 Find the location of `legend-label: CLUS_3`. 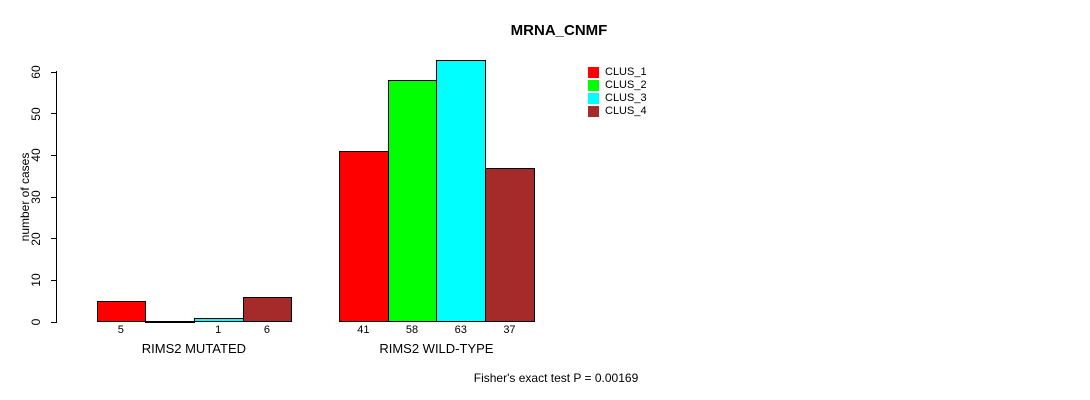

legend-label: CLUS_3 is located at coordinates (626, 98).